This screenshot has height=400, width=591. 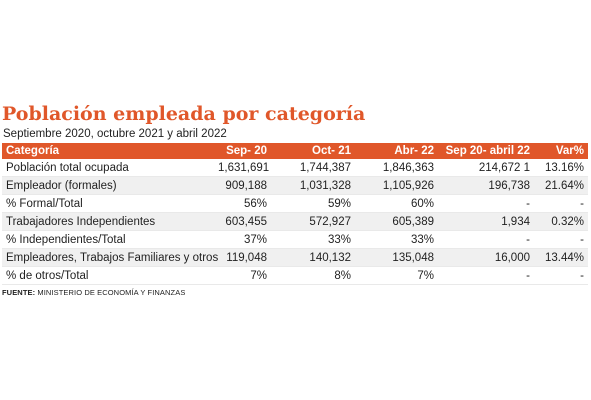 I want to click on cell-variation-abs: 1,934, so click(x=486, y=221).